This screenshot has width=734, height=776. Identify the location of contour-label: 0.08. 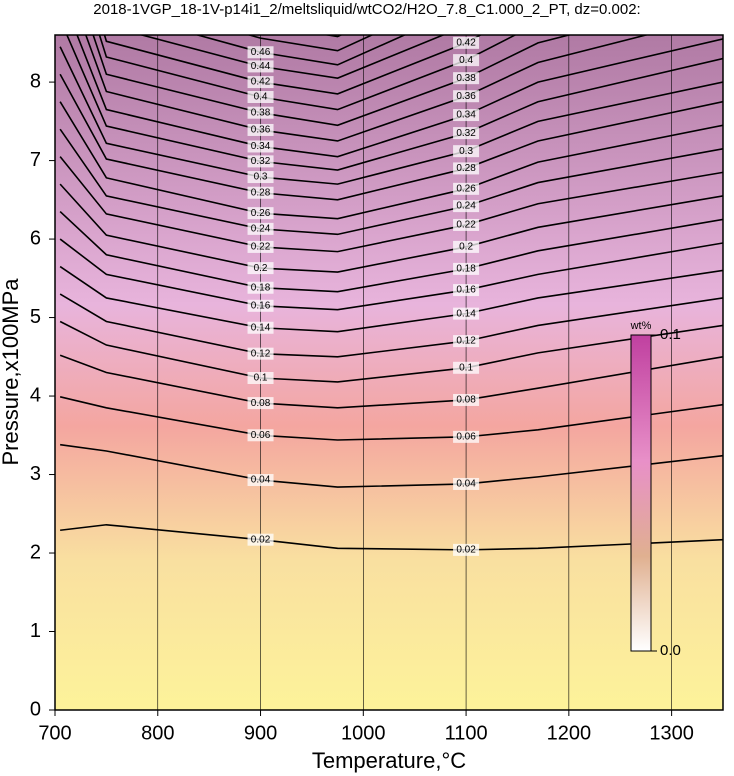
(466, 400).